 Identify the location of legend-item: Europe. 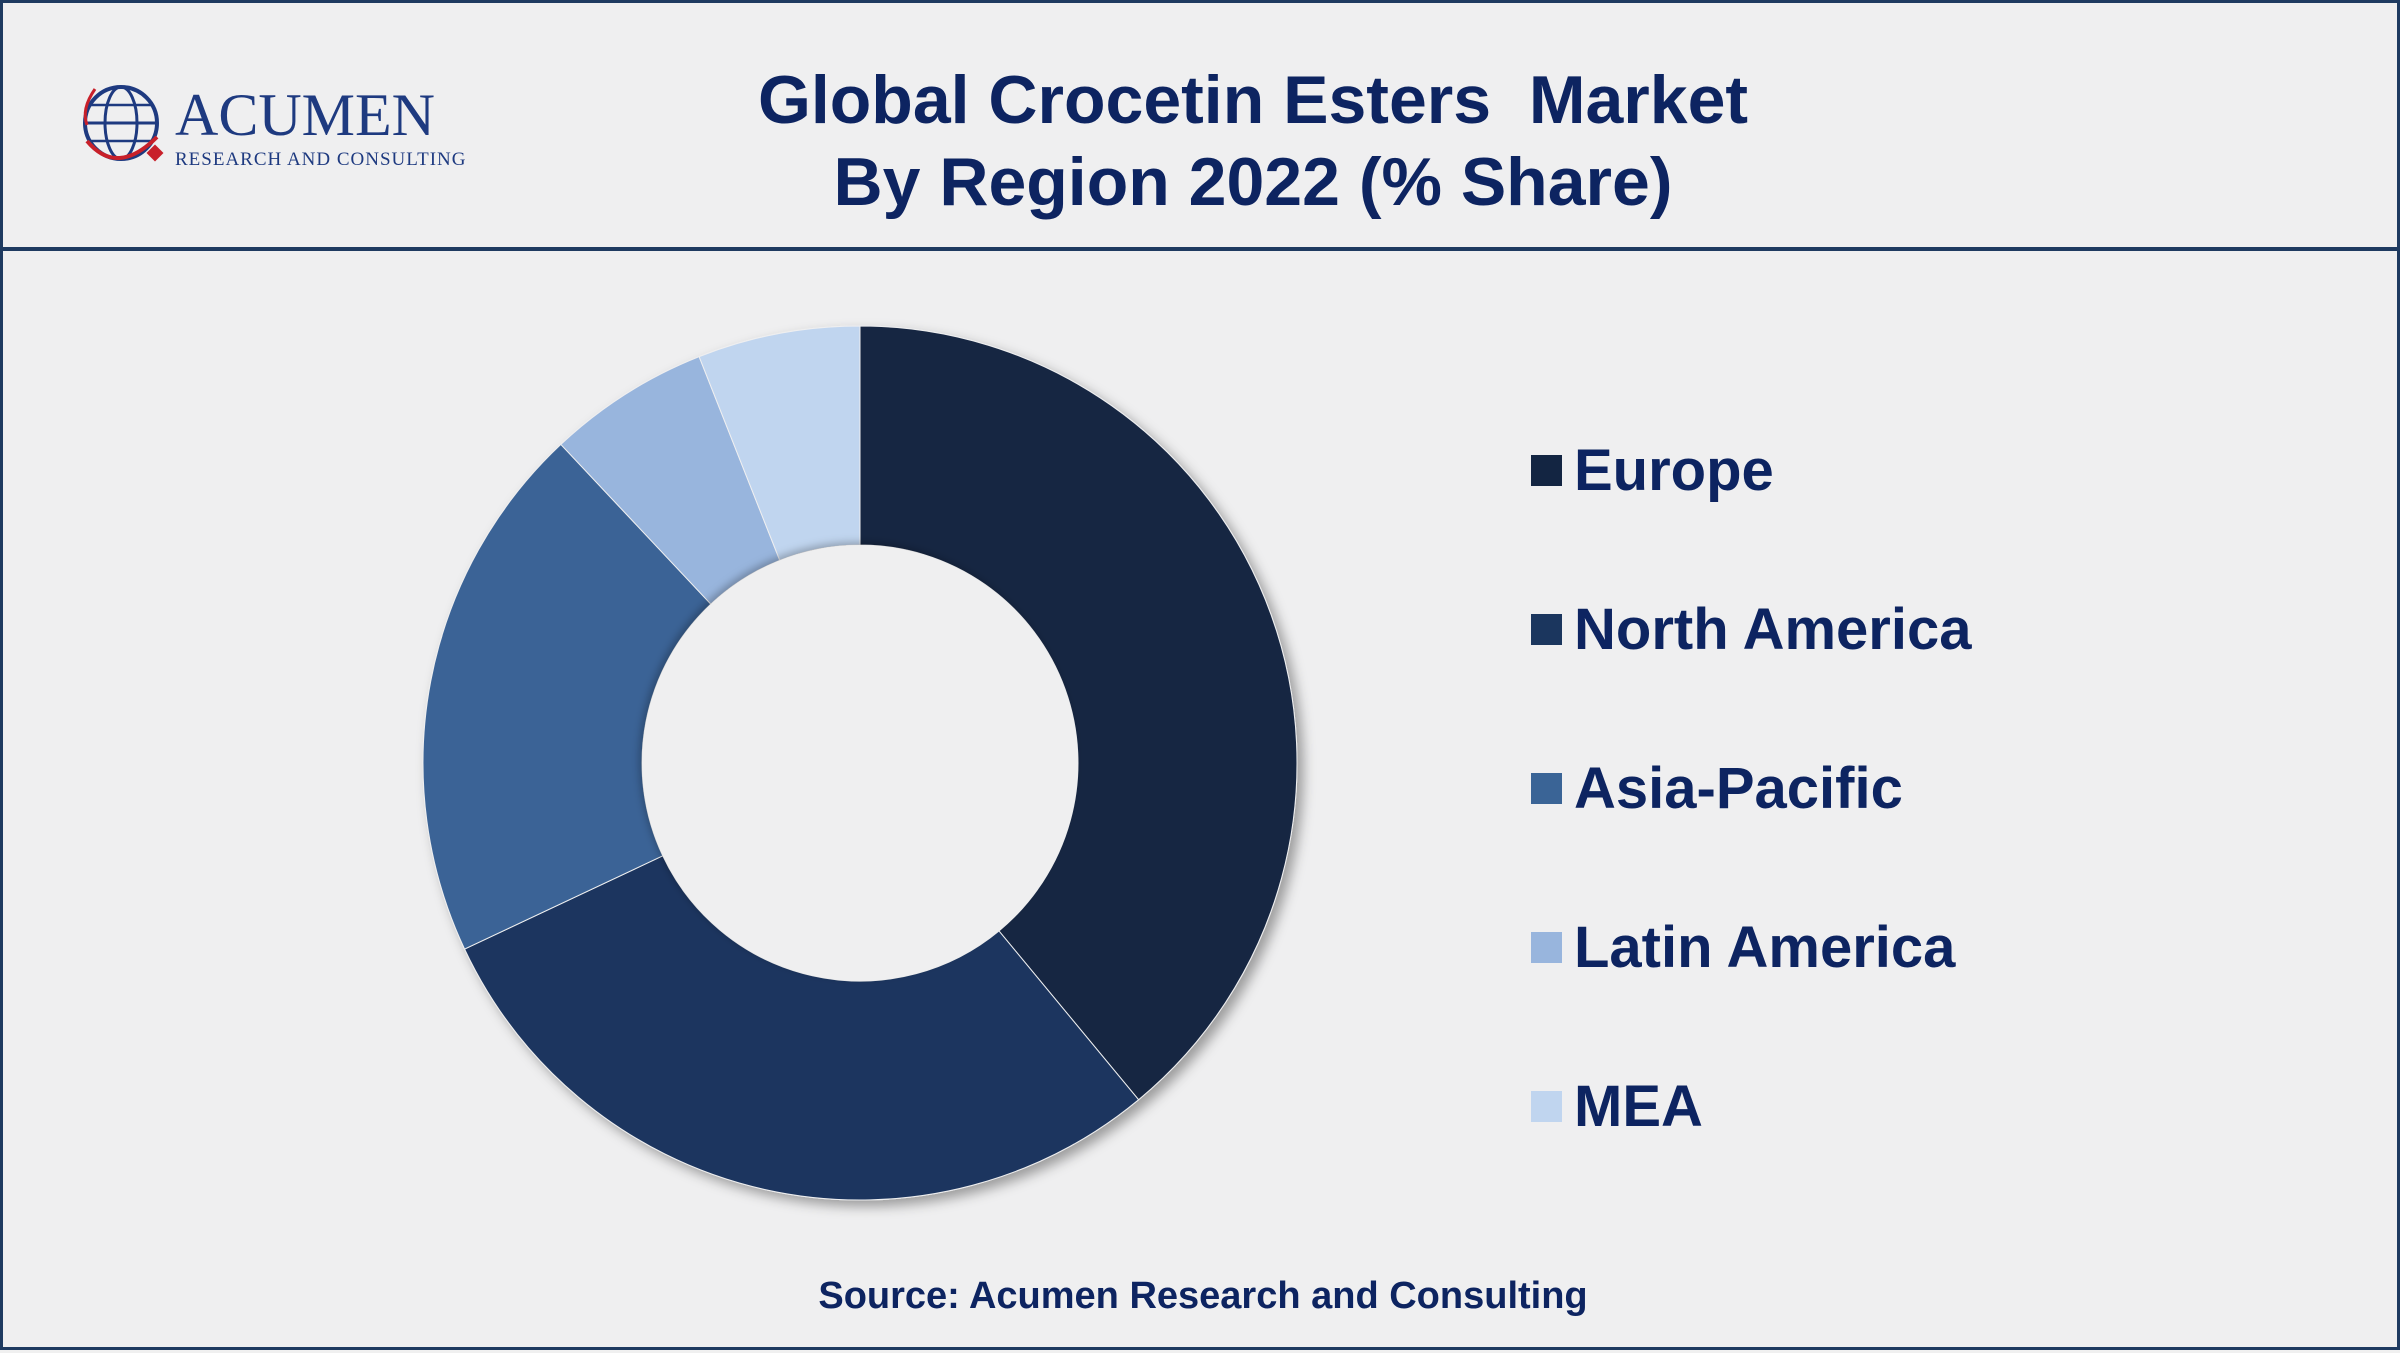
(1751, 470).